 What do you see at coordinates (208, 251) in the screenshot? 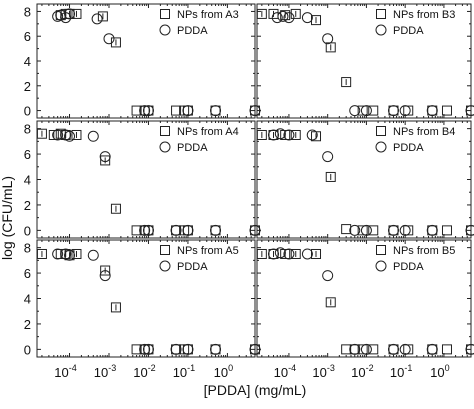
I see `legend-label: NPs from A5` at bounding box center [208, 251].